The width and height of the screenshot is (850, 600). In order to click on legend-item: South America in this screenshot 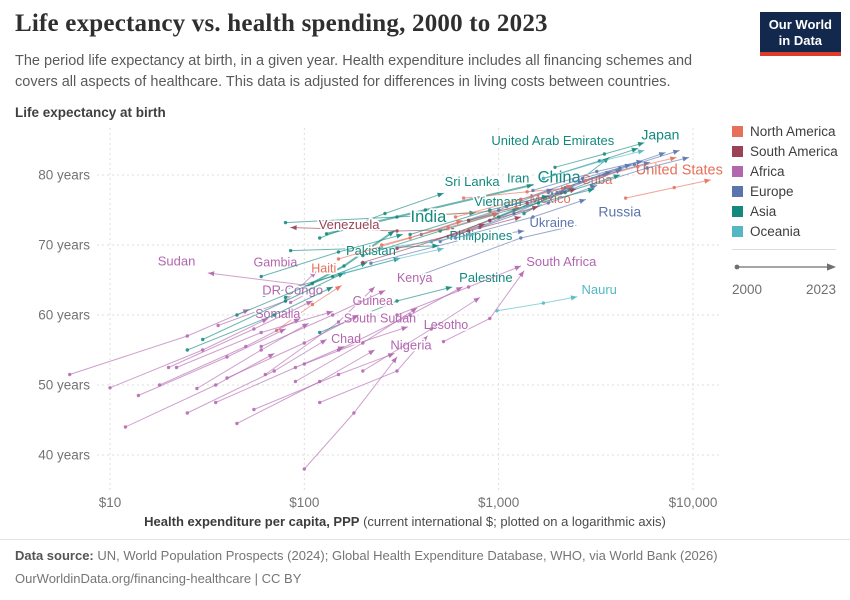, I will do `click(788, 151)`.